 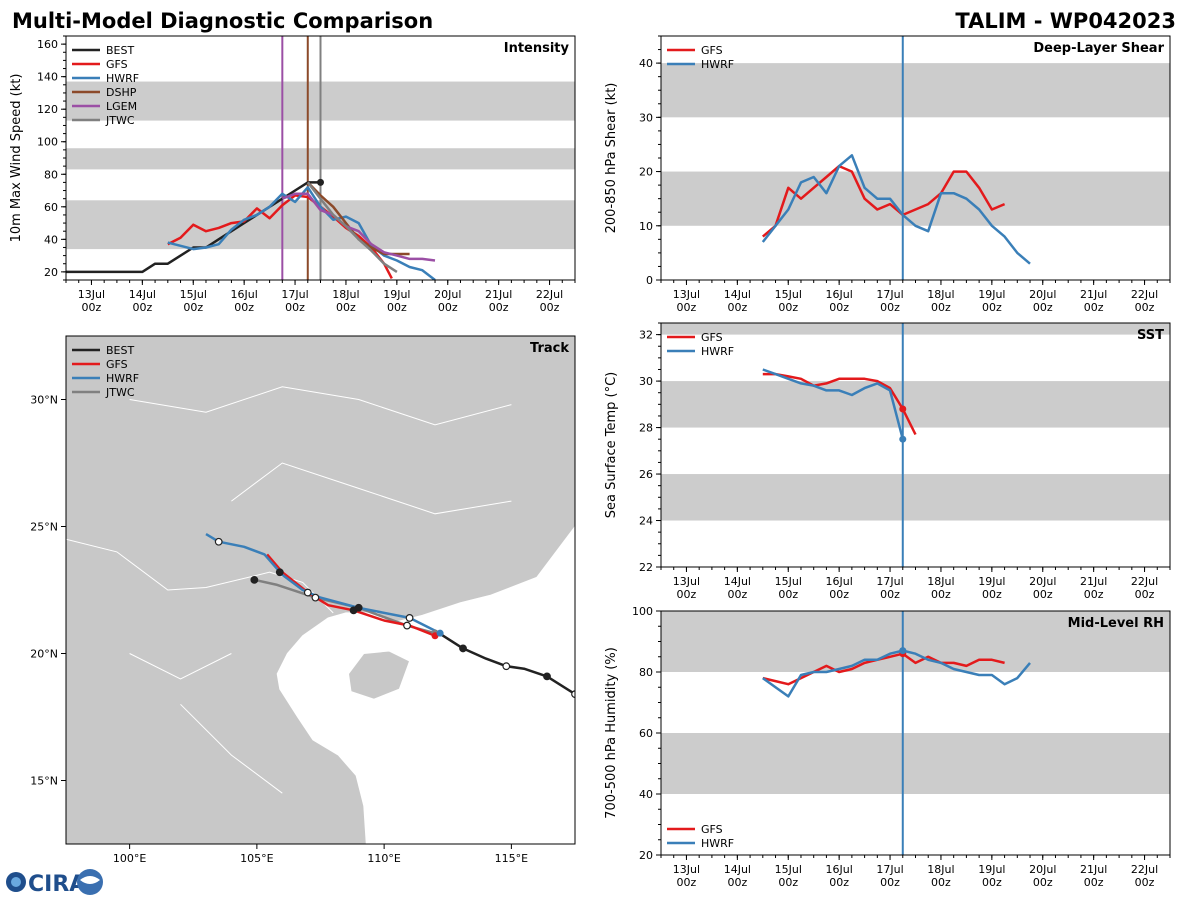 What do you see at coordinates (320, 182) in the screenshot?
I see `intensity-marker-best` at bounding box center [320, 182].